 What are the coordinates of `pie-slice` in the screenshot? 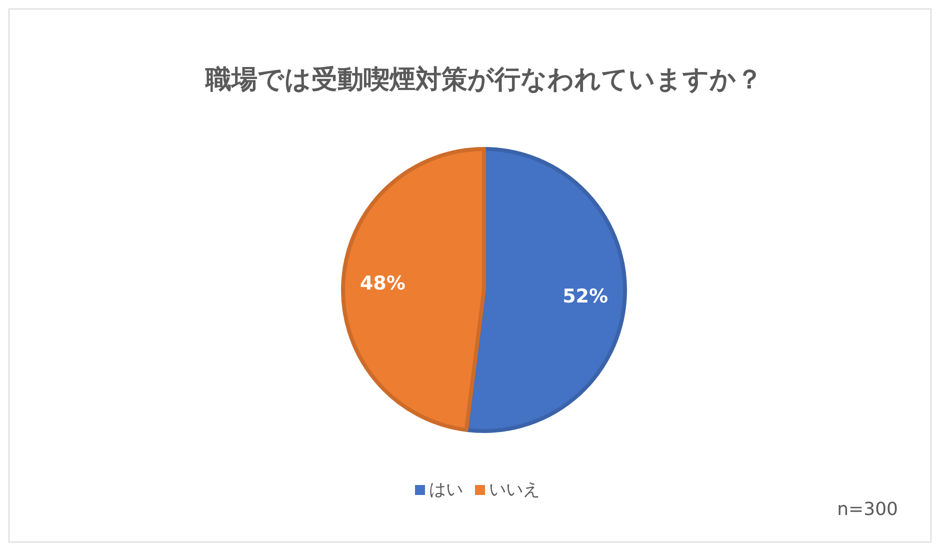 It's located at (413, 289).